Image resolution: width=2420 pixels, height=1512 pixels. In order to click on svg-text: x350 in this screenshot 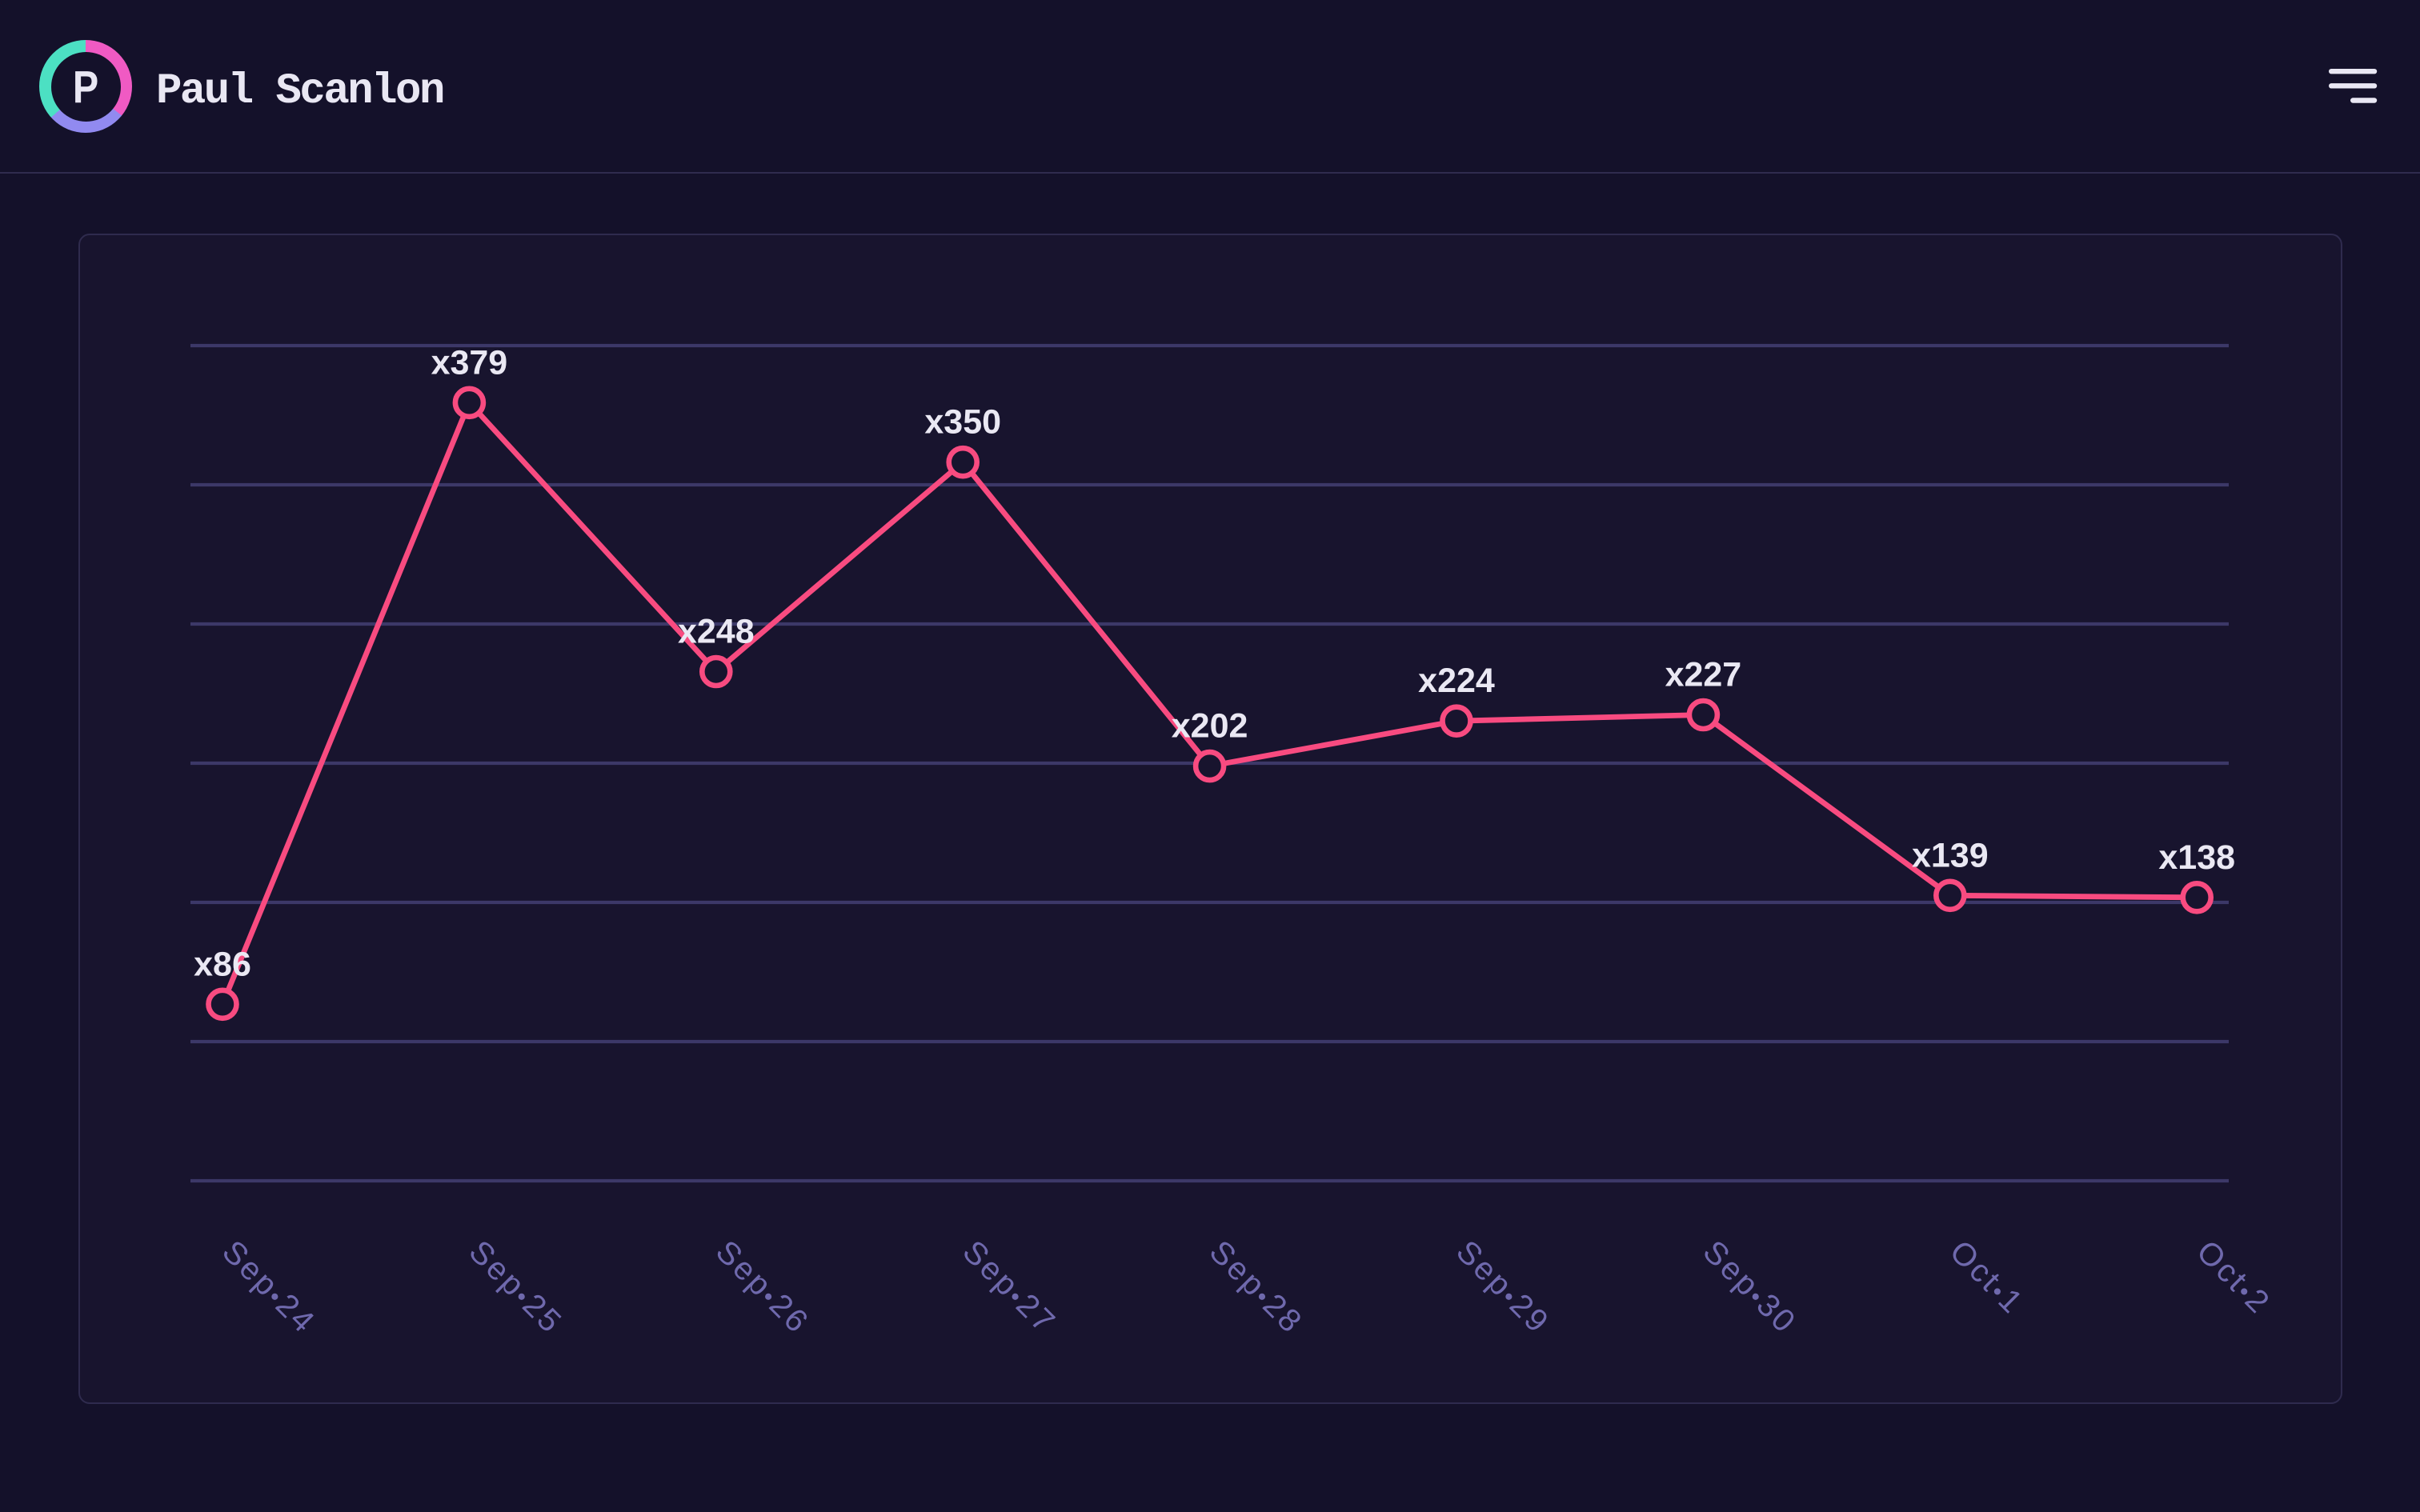, I will do `click(962, 422)`.